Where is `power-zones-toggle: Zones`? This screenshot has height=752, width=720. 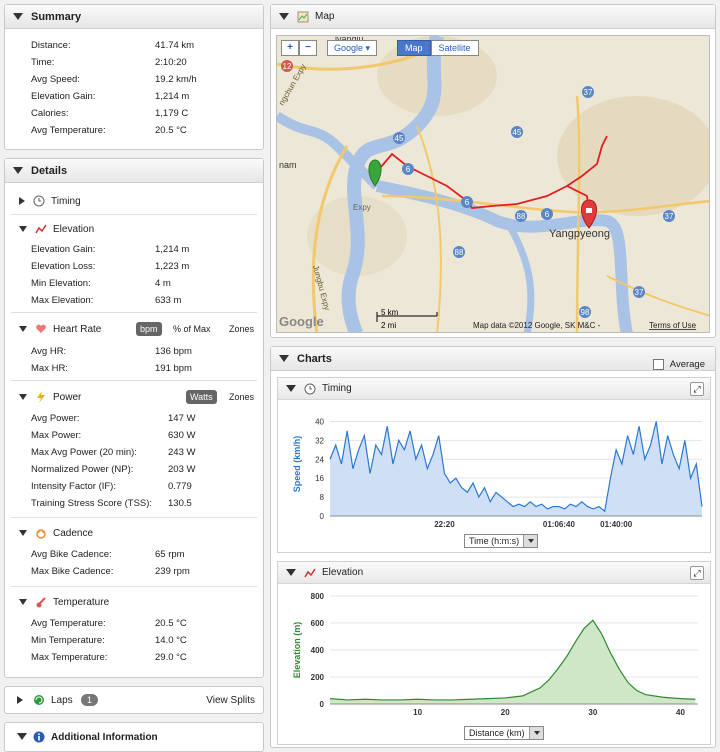 power-zones-toggle: Zones is located at coordinates (242, 397).